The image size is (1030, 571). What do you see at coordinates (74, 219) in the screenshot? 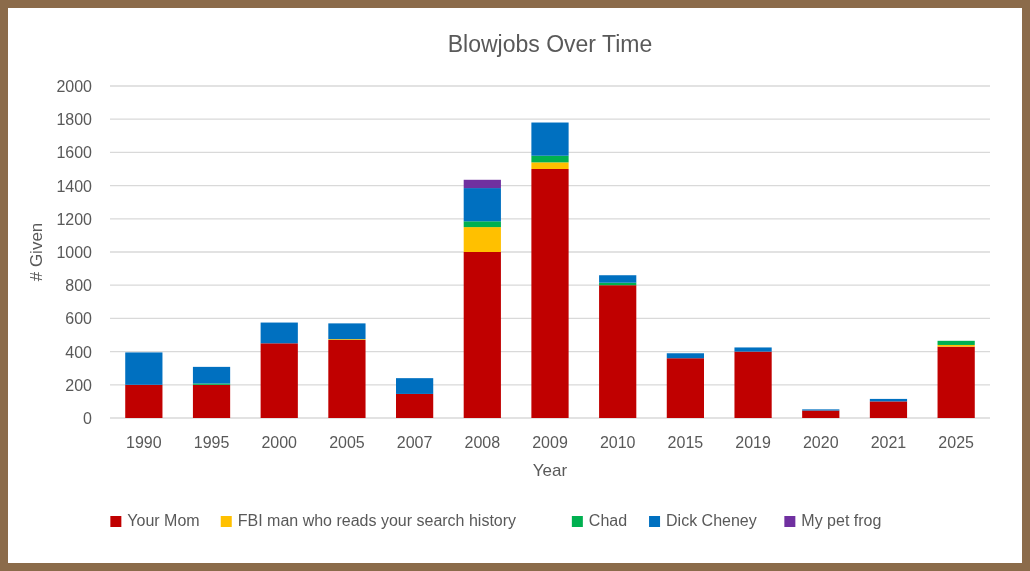
I see `y-tick-label: 1200` at bounding box center [74, 219].